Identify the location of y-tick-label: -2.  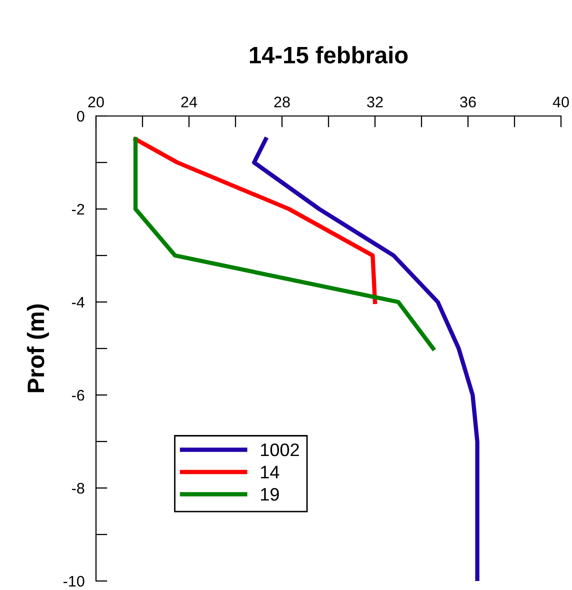
(78, 209).